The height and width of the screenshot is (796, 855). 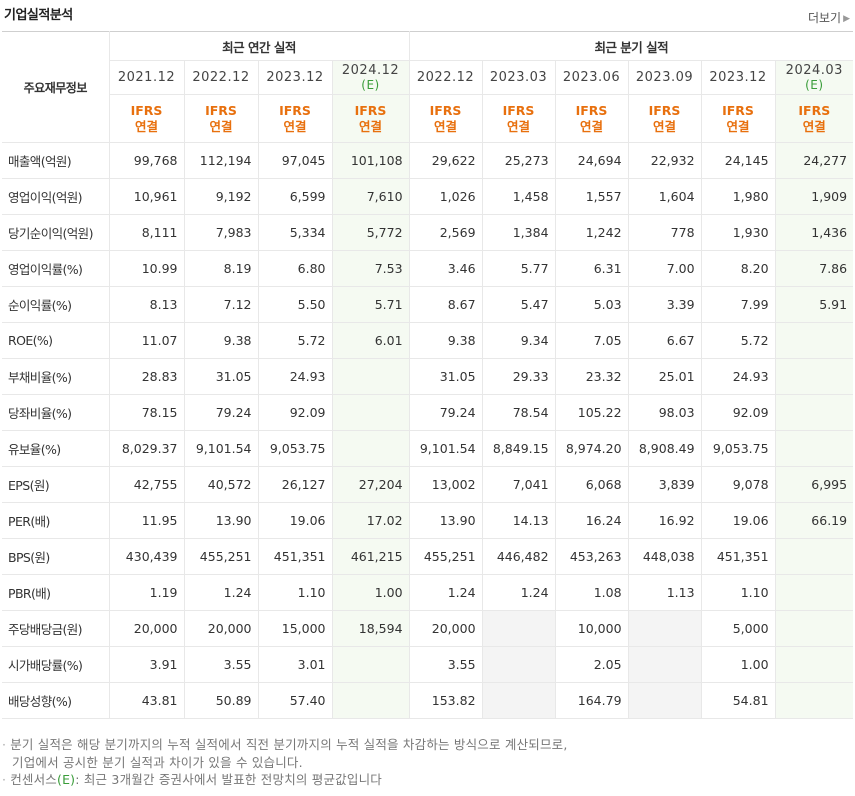 What do you see at coordinates (220, 77) in the screenshot?
I see `period-header: 2022.12` at bounding box center [220, 77].